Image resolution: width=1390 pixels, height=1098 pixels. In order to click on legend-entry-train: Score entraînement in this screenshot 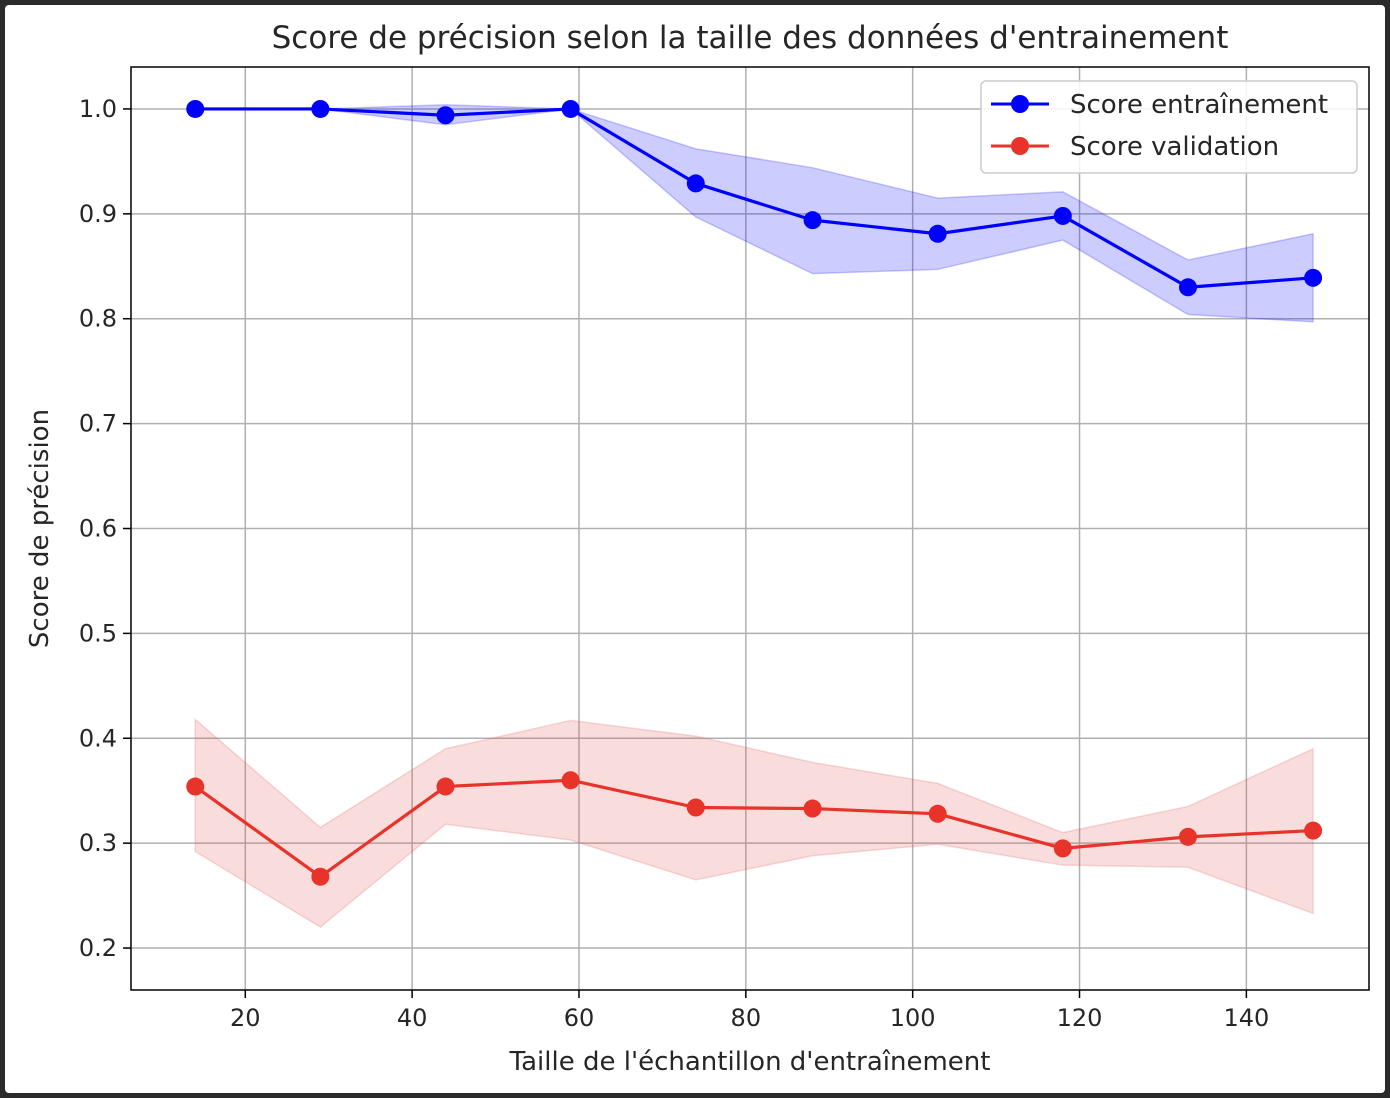, I will do `click(1159, 105)`.